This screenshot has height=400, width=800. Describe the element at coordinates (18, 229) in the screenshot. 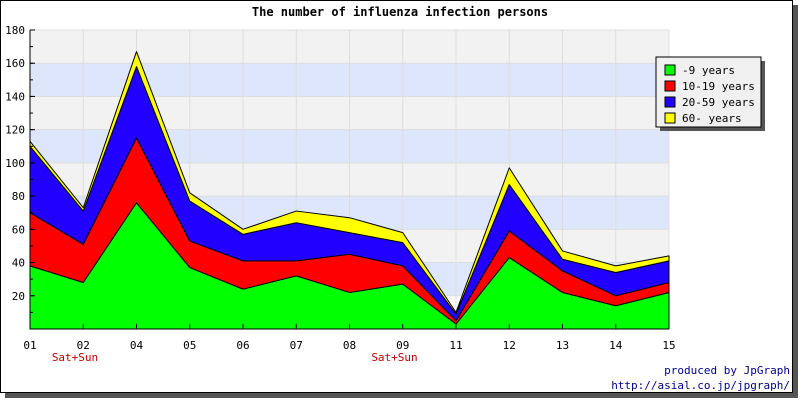

I see `y-tick-label: 60` at that location.